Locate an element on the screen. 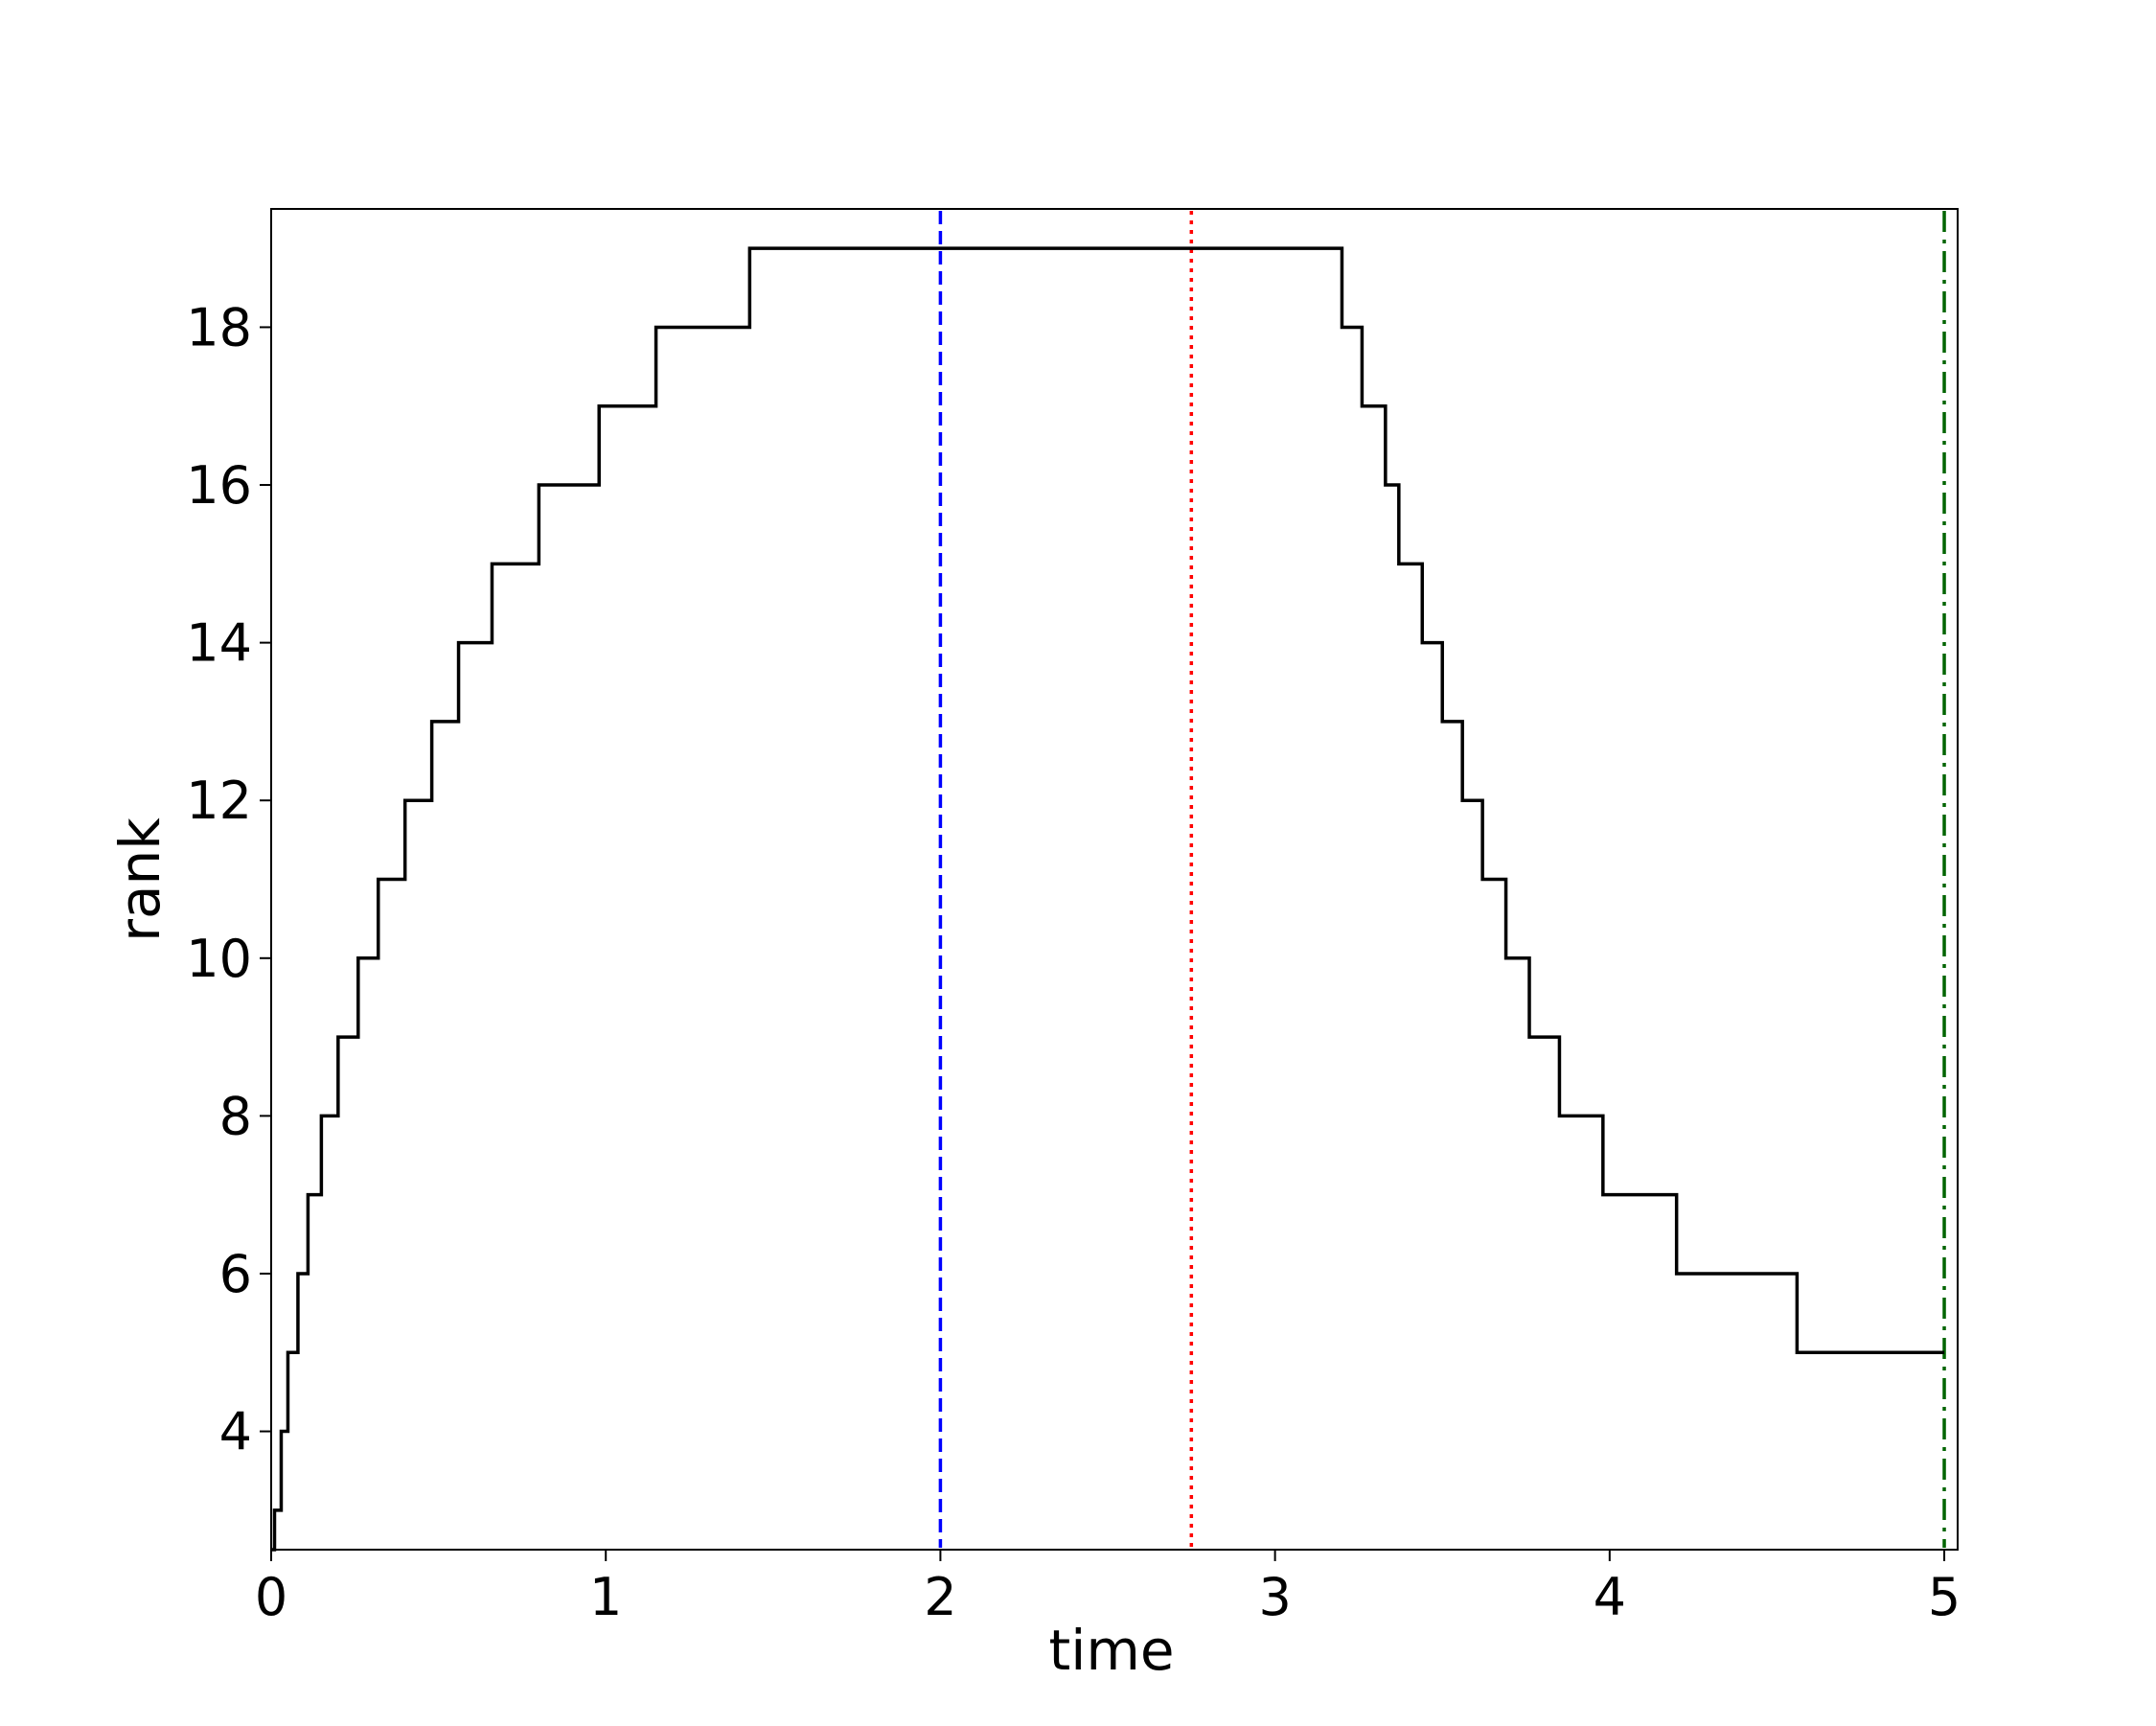  y-tick-label-4: 4 is located at coordinates (235, 1432).